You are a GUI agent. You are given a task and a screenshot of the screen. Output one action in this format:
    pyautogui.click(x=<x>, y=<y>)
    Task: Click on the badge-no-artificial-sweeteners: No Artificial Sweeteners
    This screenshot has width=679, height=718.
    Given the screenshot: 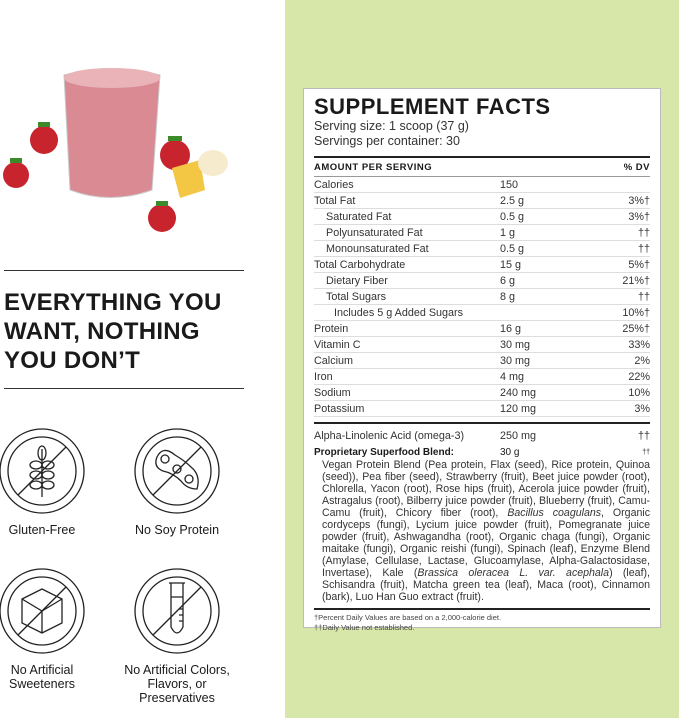 What is the action you would take?
    pyautogui.click(x=53, y=629)
    